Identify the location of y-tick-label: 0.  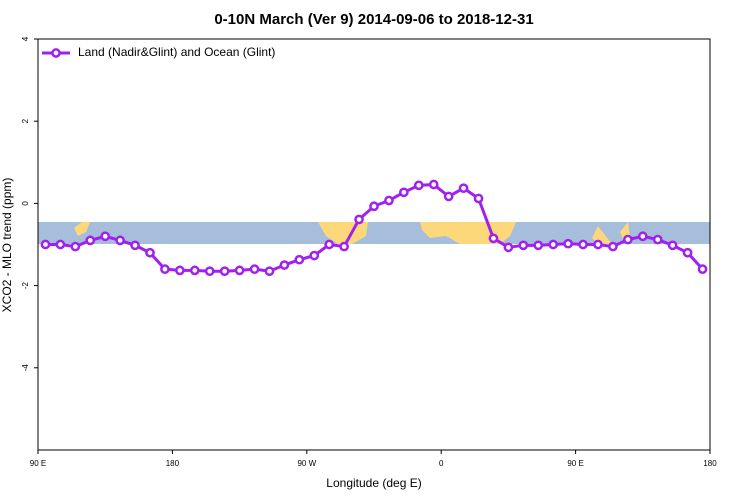
(25, 203).